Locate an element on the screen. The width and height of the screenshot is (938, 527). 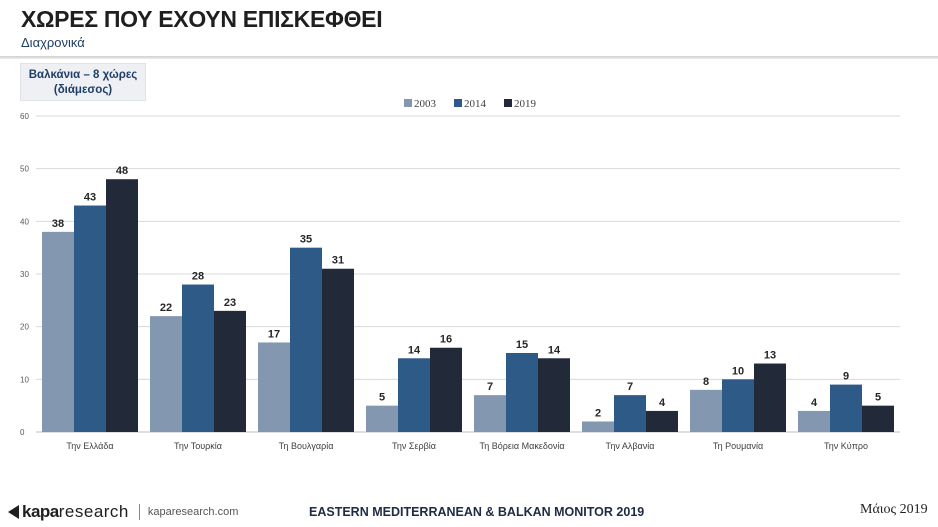
legend-label: 2019 is located at coordinates (525, 104).